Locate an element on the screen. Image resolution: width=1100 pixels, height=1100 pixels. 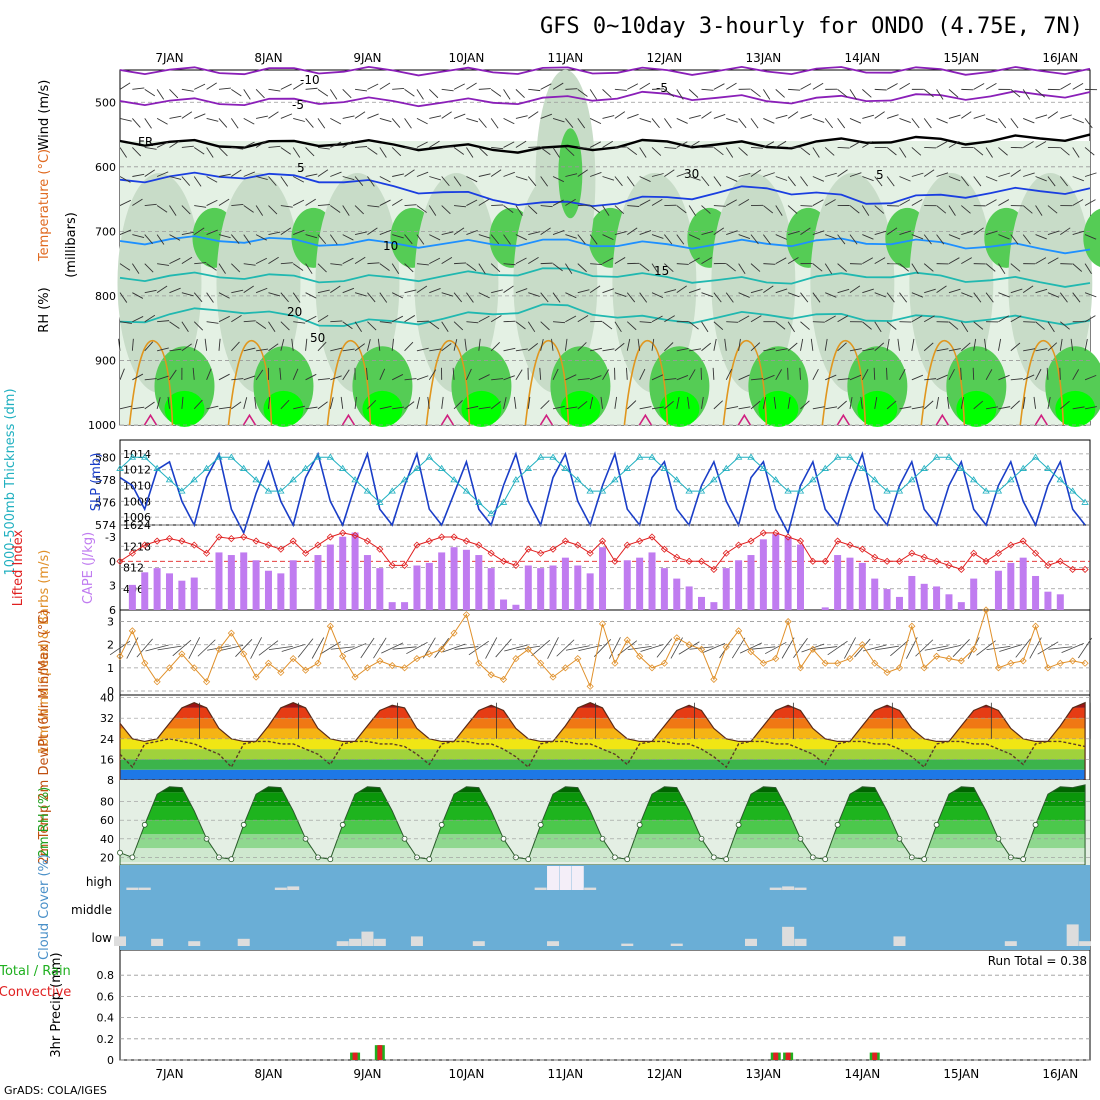
rh-2m-panel: 20 40 60 80 is located at coordinates (595, 823).